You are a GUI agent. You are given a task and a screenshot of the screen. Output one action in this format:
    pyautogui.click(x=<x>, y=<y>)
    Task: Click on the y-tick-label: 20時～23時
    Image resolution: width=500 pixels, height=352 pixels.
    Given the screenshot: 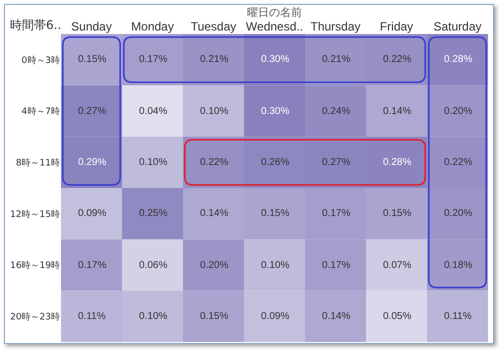 What is the action you would take?
    pyautogui.click(x=35, y=316)
    